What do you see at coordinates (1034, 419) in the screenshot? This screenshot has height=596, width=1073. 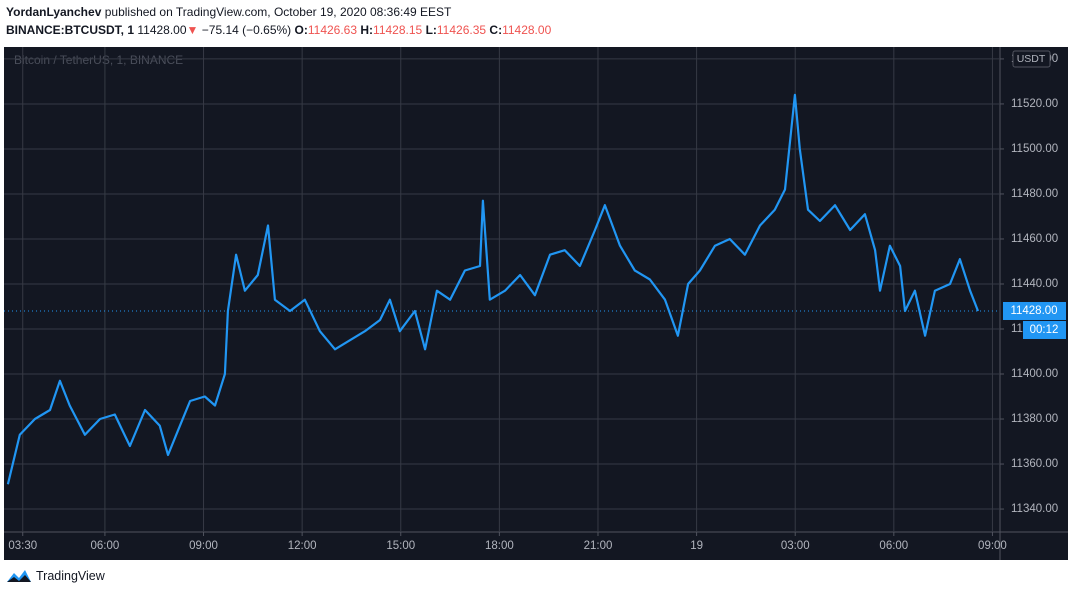 I see `y-tick-label: 11380.00` at bounding box center [1034, 419].